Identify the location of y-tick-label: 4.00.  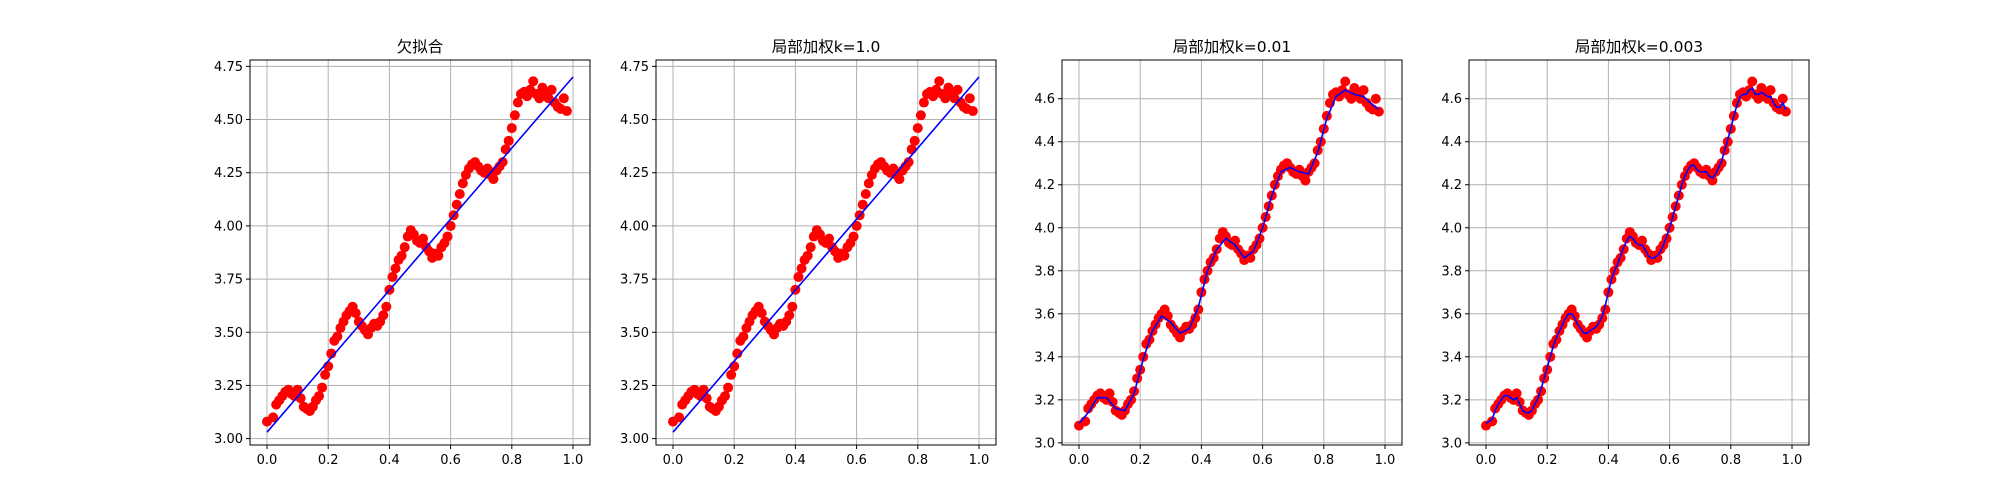
(634, 226).